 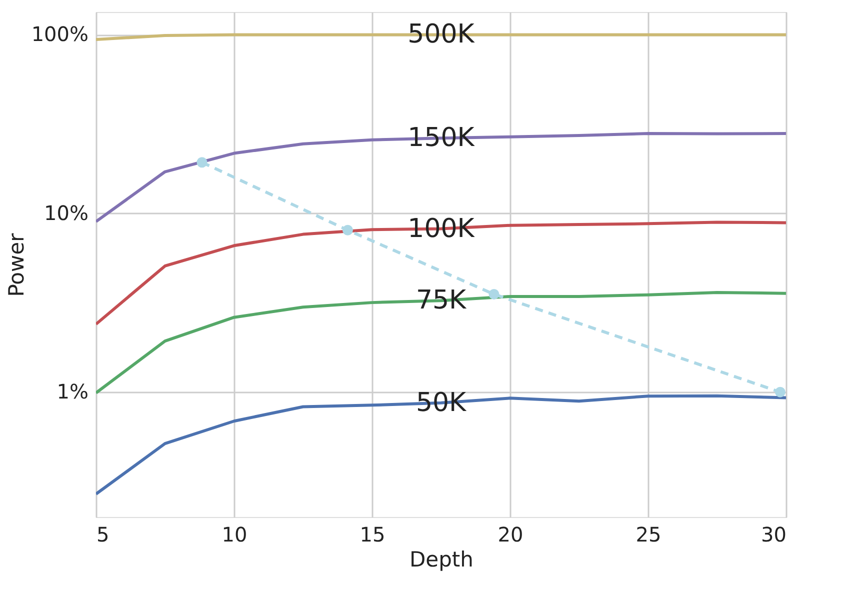 I want to click on x-tick-label: 30, so click(x=773, y=534).